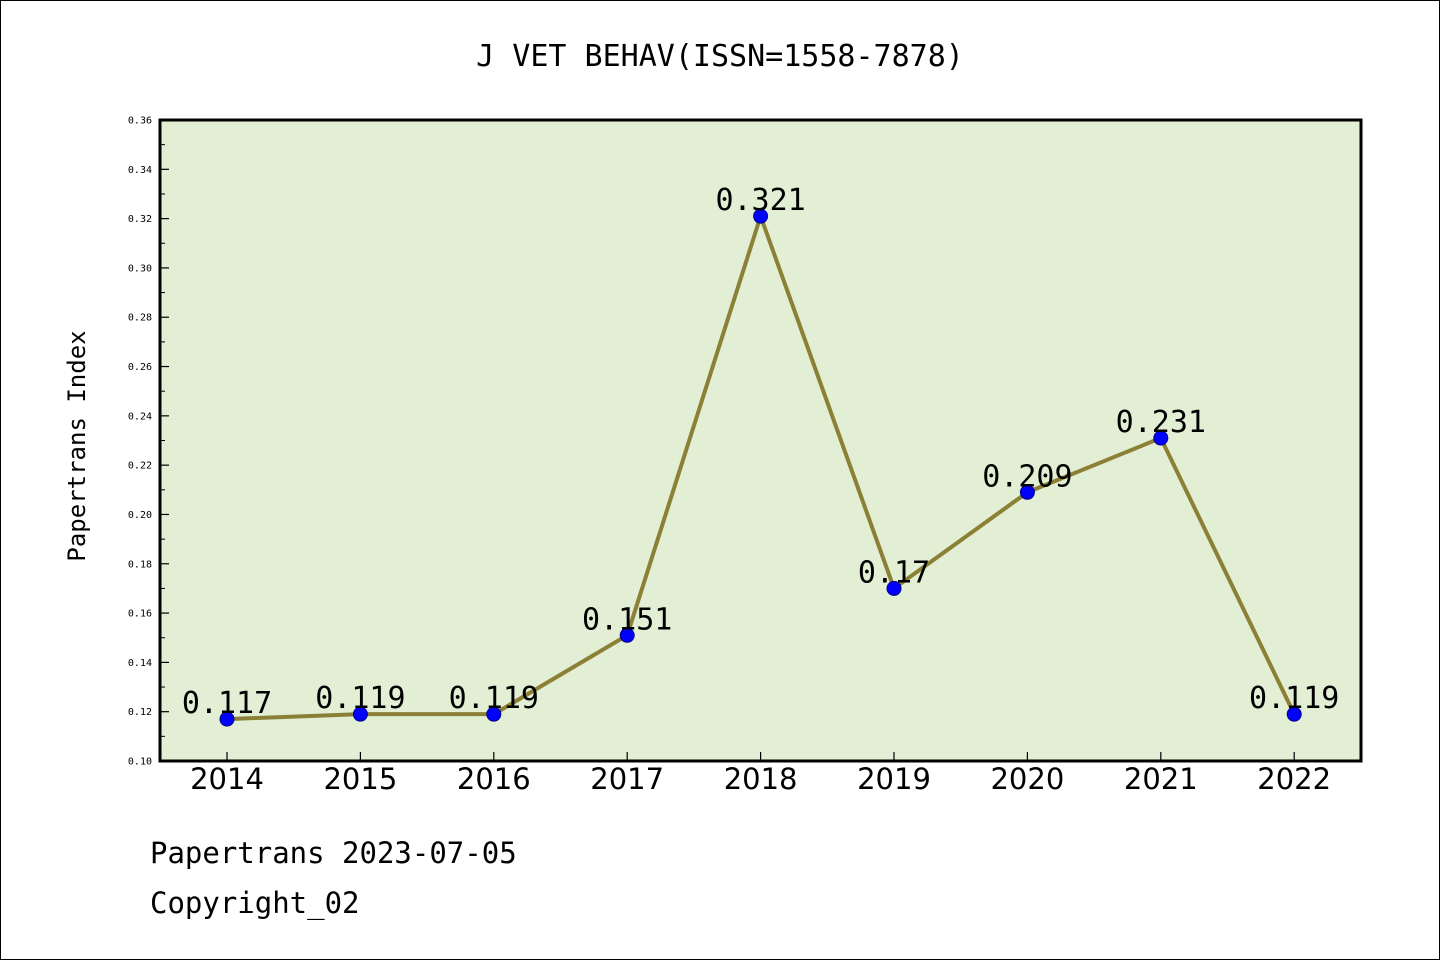 This screenshot has height=960, width=1440. Describe the element at coordinates (1161, 779) in the screenshot. I see `x-tick-label: 2021` at that location.